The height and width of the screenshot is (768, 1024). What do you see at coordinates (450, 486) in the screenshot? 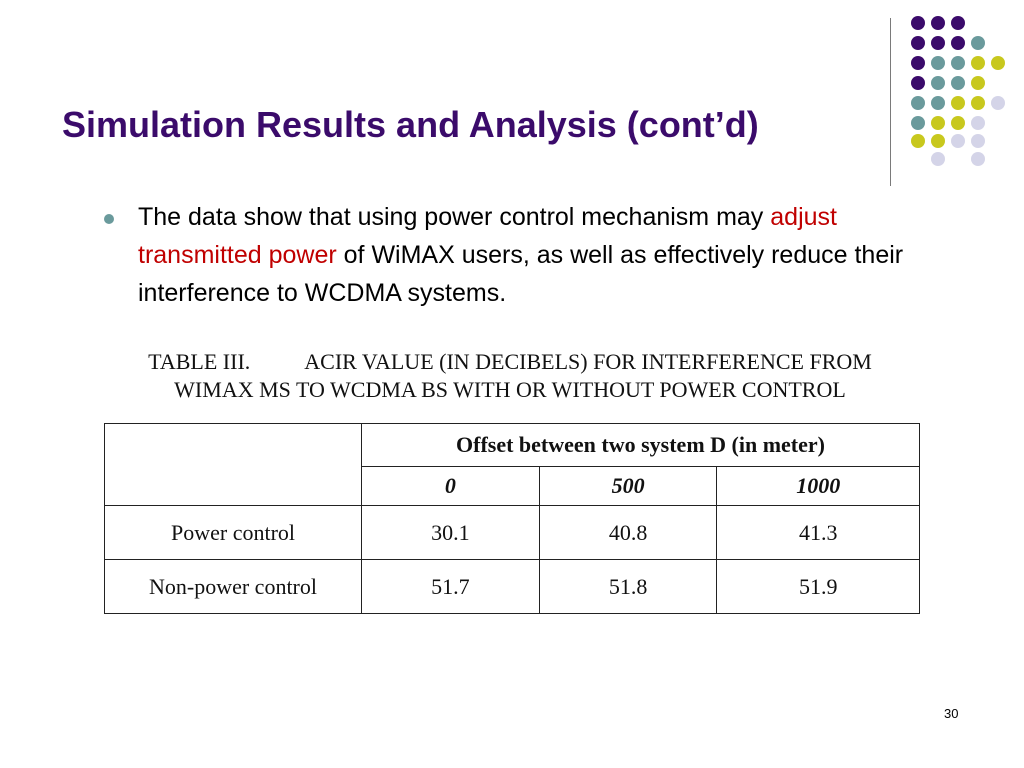
I see `column-header: 0` at bounding box center [450, 486].